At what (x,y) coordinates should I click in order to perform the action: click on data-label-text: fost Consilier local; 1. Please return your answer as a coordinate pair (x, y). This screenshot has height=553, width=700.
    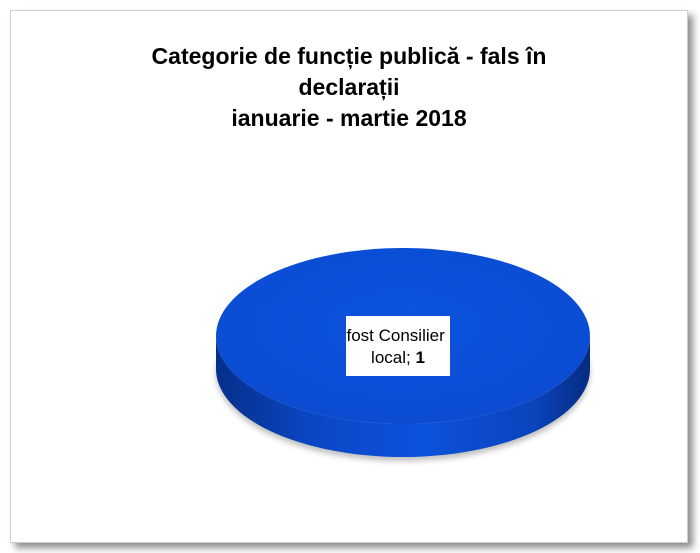
    Looking at the image, I should click on (398, 346).